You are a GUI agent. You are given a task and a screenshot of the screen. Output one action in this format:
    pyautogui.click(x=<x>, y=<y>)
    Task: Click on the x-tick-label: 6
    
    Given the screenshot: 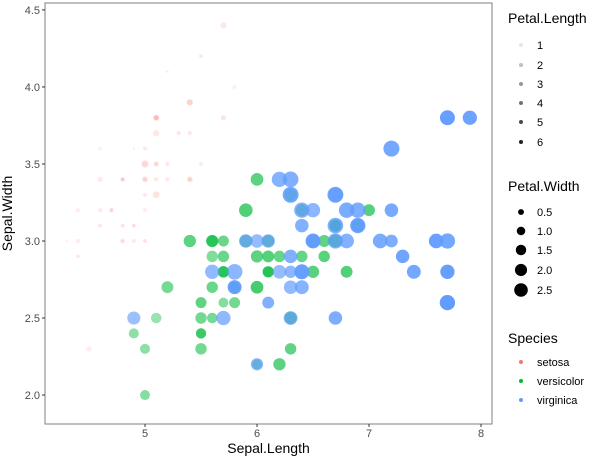 What is the action you would take?
    pyautogui.click(x=257, y=434)
    